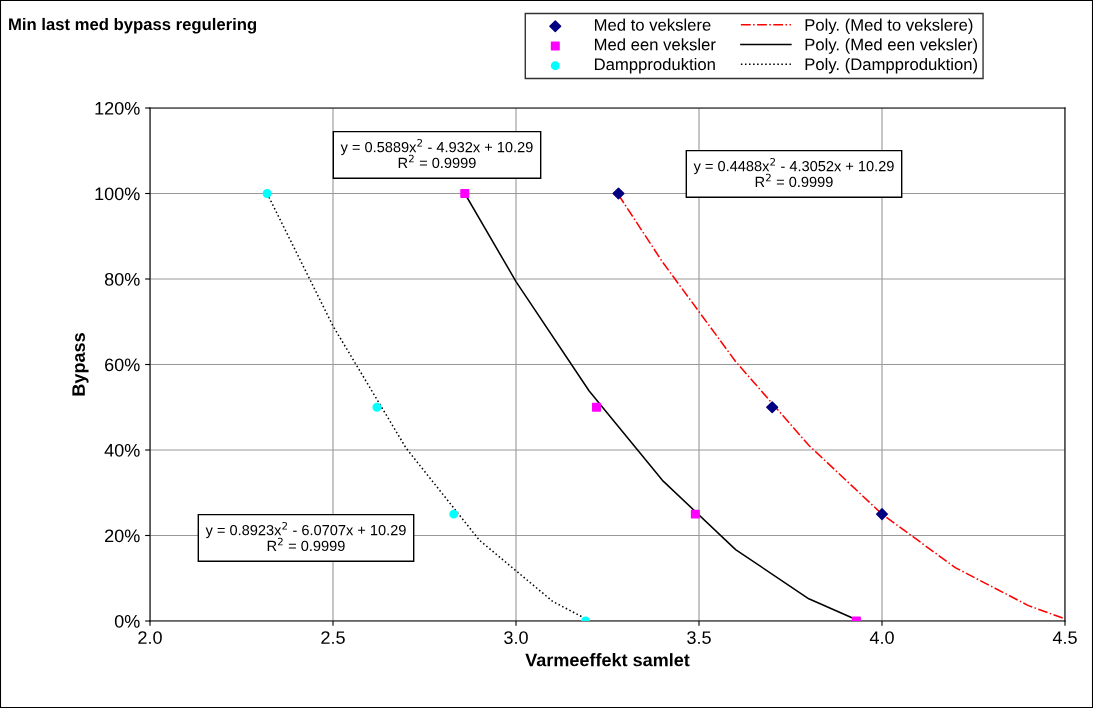  Describe the element at coordinates (516, 637) in the screenshot. I see `x-tick-label: 3.0` at that location.